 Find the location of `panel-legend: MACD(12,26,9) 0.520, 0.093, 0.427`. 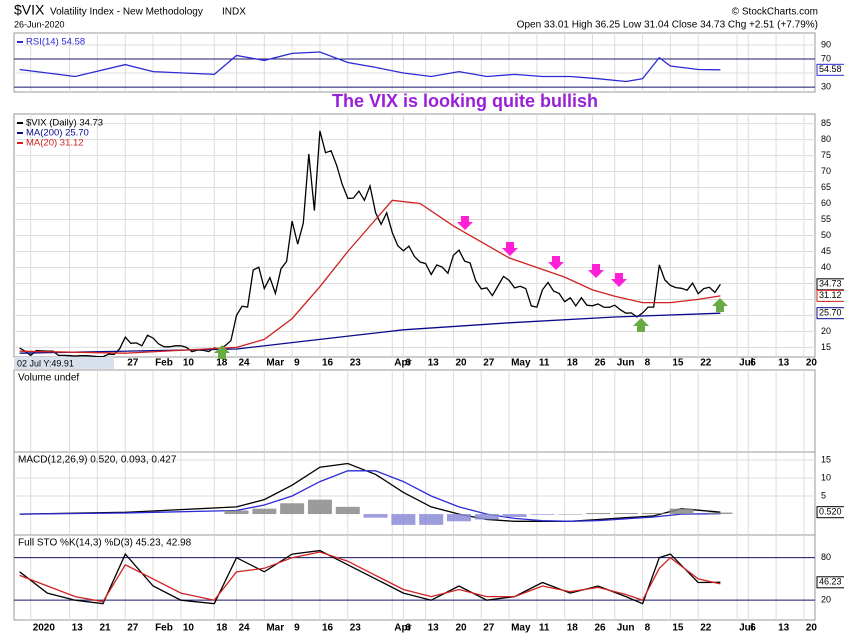

panel-legend: MACD(12,26,9) 0.520, 0.093, 0.427 is located at coordinates (97, 460).